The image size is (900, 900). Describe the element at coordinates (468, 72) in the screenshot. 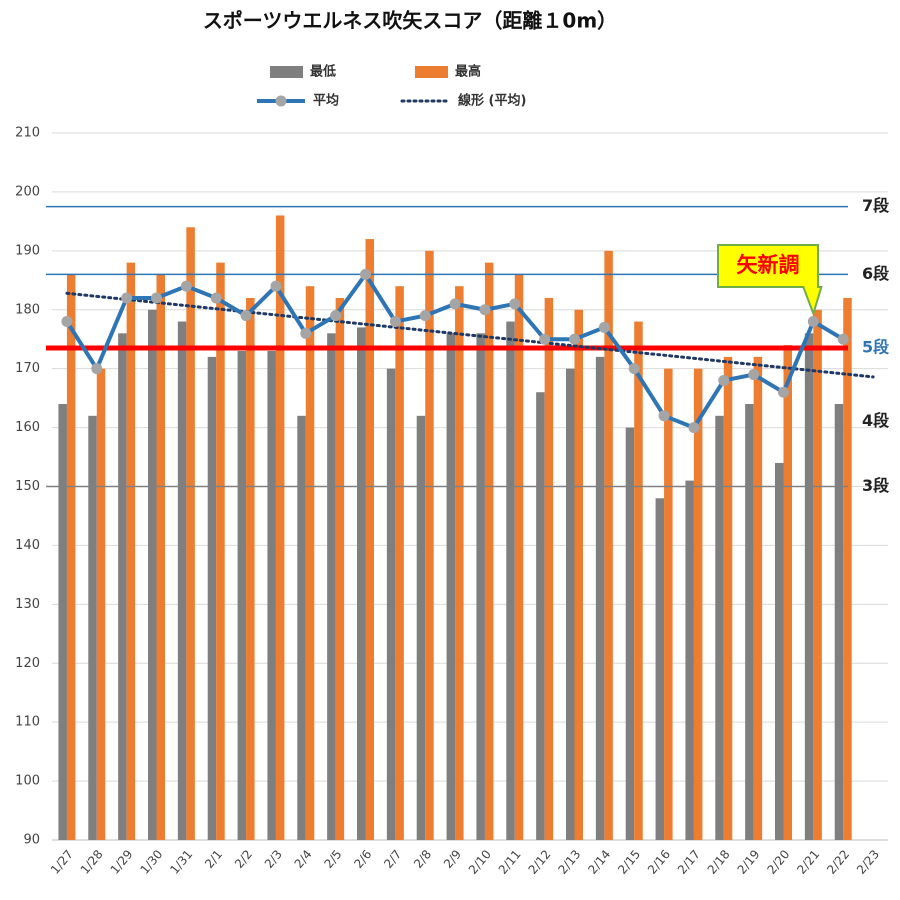

I see `legend-label: 最高` at that location.